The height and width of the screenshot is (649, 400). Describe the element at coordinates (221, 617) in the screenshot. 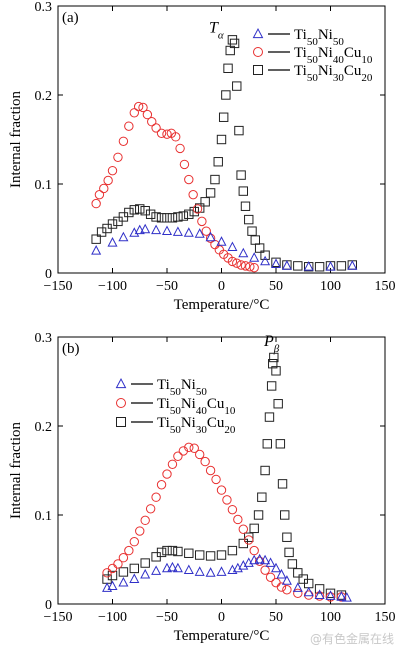

I see `x-tick-label: 0` at that location.